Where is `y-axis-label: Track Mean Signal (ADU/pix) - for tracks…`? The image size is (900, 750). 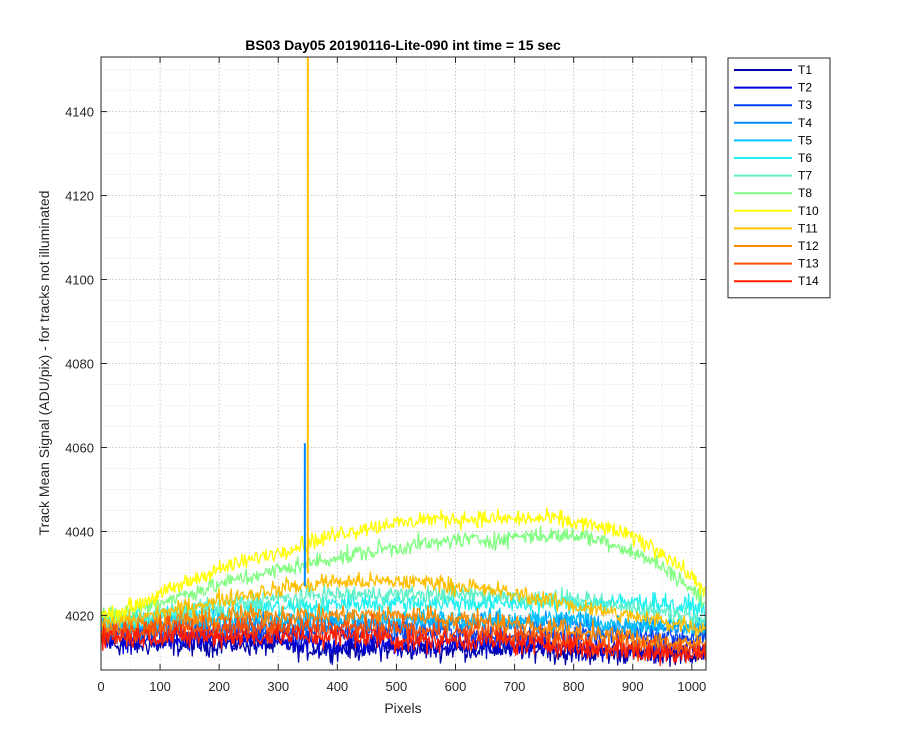 y-axis-label: Track Mean Signal (ADU/pix) - for tracks… is located at coordinates (44, 363).